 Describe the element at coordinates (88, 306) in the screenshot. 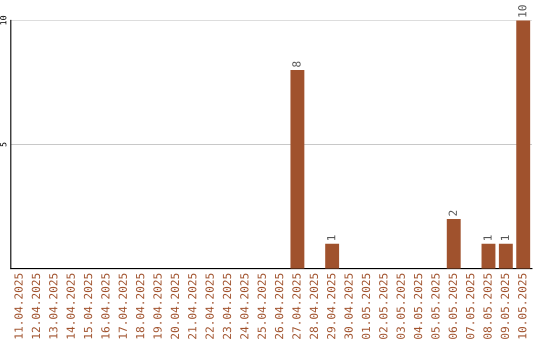

I see `x-tick-label: 15.04.2025` at that location.